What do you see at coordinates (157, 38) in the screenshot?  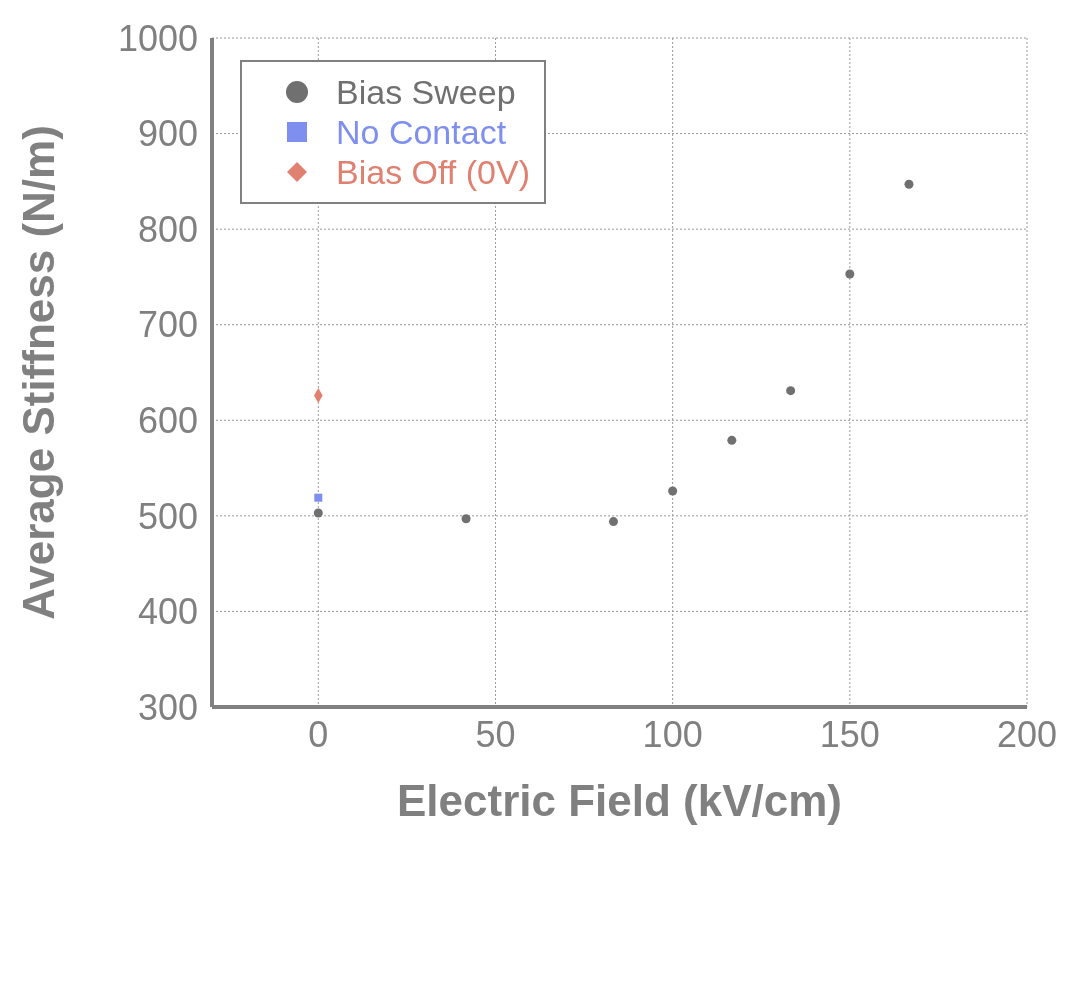 I see `y-tick-label: 1000` at bounding box center [157, 38].